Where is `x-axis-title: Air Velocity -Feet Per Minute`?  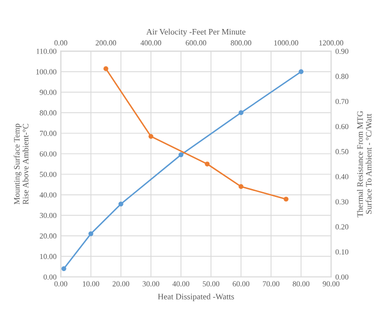
x-axis-title: Air Velocity -Feet Per Minute is located at coordinates (196, 32).